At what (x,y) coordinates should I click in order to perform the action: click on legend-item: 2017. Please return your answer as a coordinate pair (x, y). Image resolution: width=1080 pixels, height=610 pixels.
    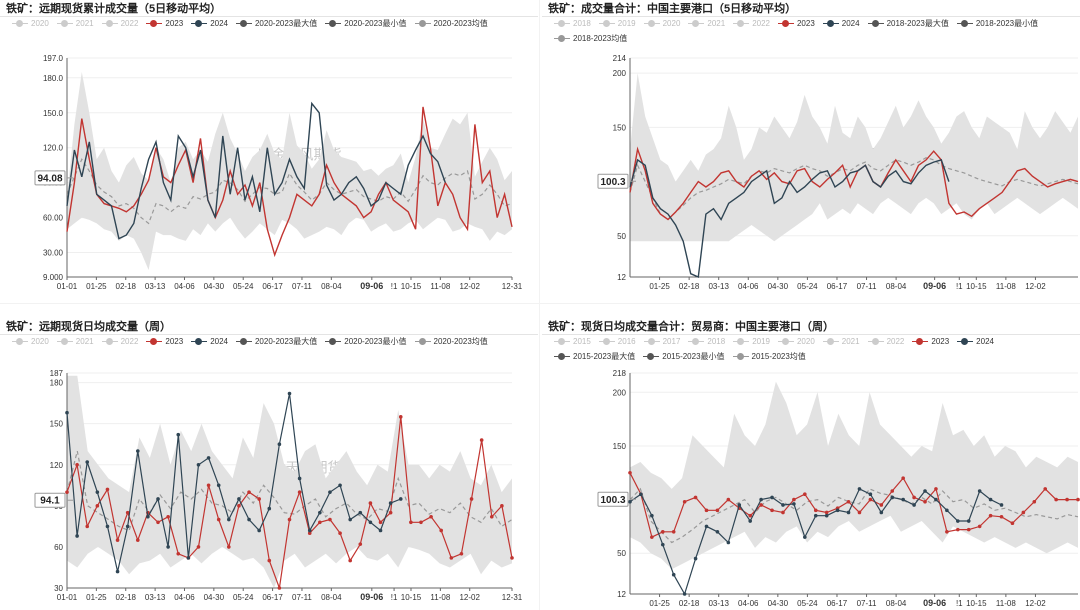
    Looking at the image, I should click on (661, 341).